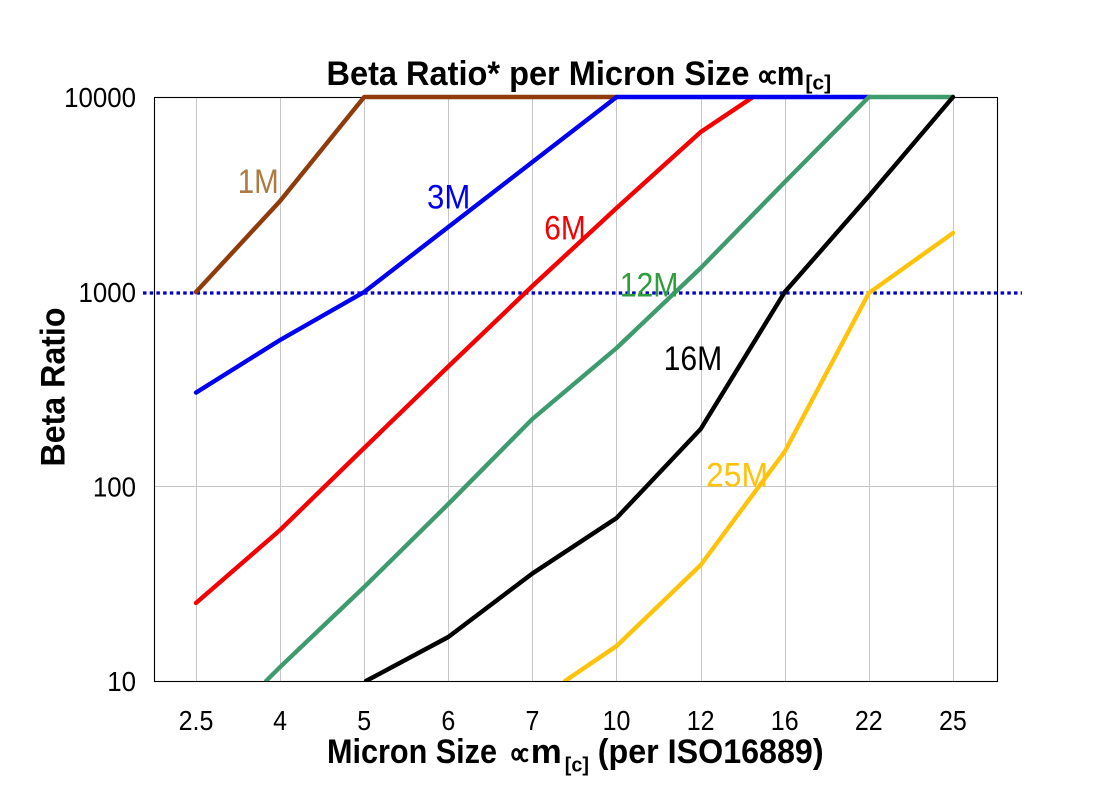  What do you see at coordinates (953, 720) in the screenshot?
I see `svg-text: 25` at bounding box center [953, 720].